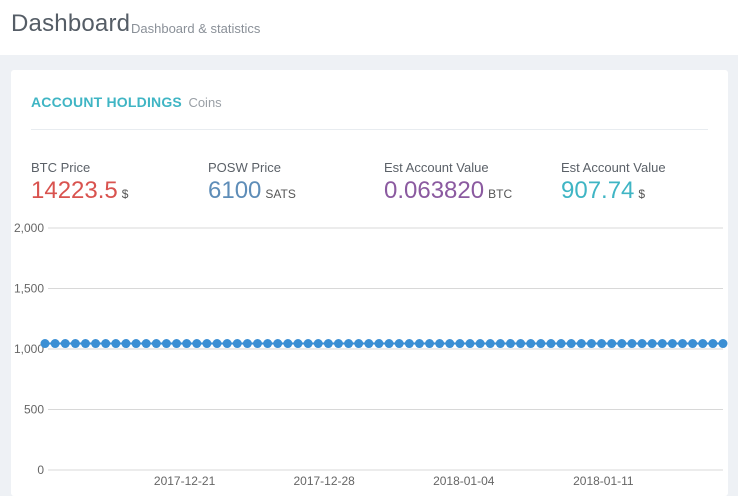 Image resolution: width=738 pixels, height=496 pixels. What do you see at coordinates (613, 182) in the screenshot?
I see `stat-est-account-value-usd: Est Account Value 907.74 $` at bounding box center [613, 182].